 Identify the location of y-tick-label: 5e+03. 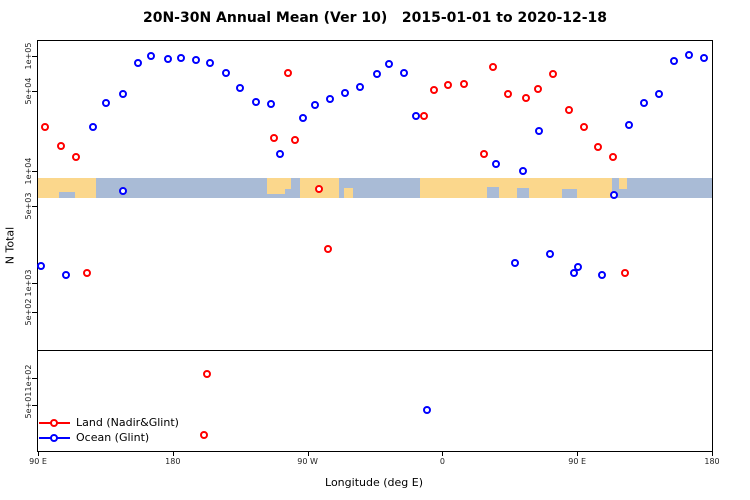
(28, 206).